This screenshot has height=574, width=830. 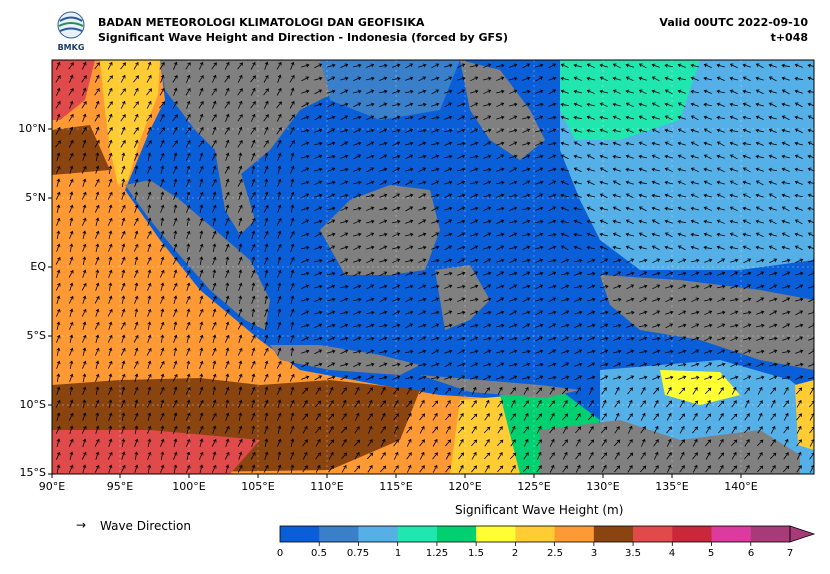 What do you see at coordinates (751, 553) in the screenshot?
I see `colorbar-tick: 6` at bounding box center [751, 553].